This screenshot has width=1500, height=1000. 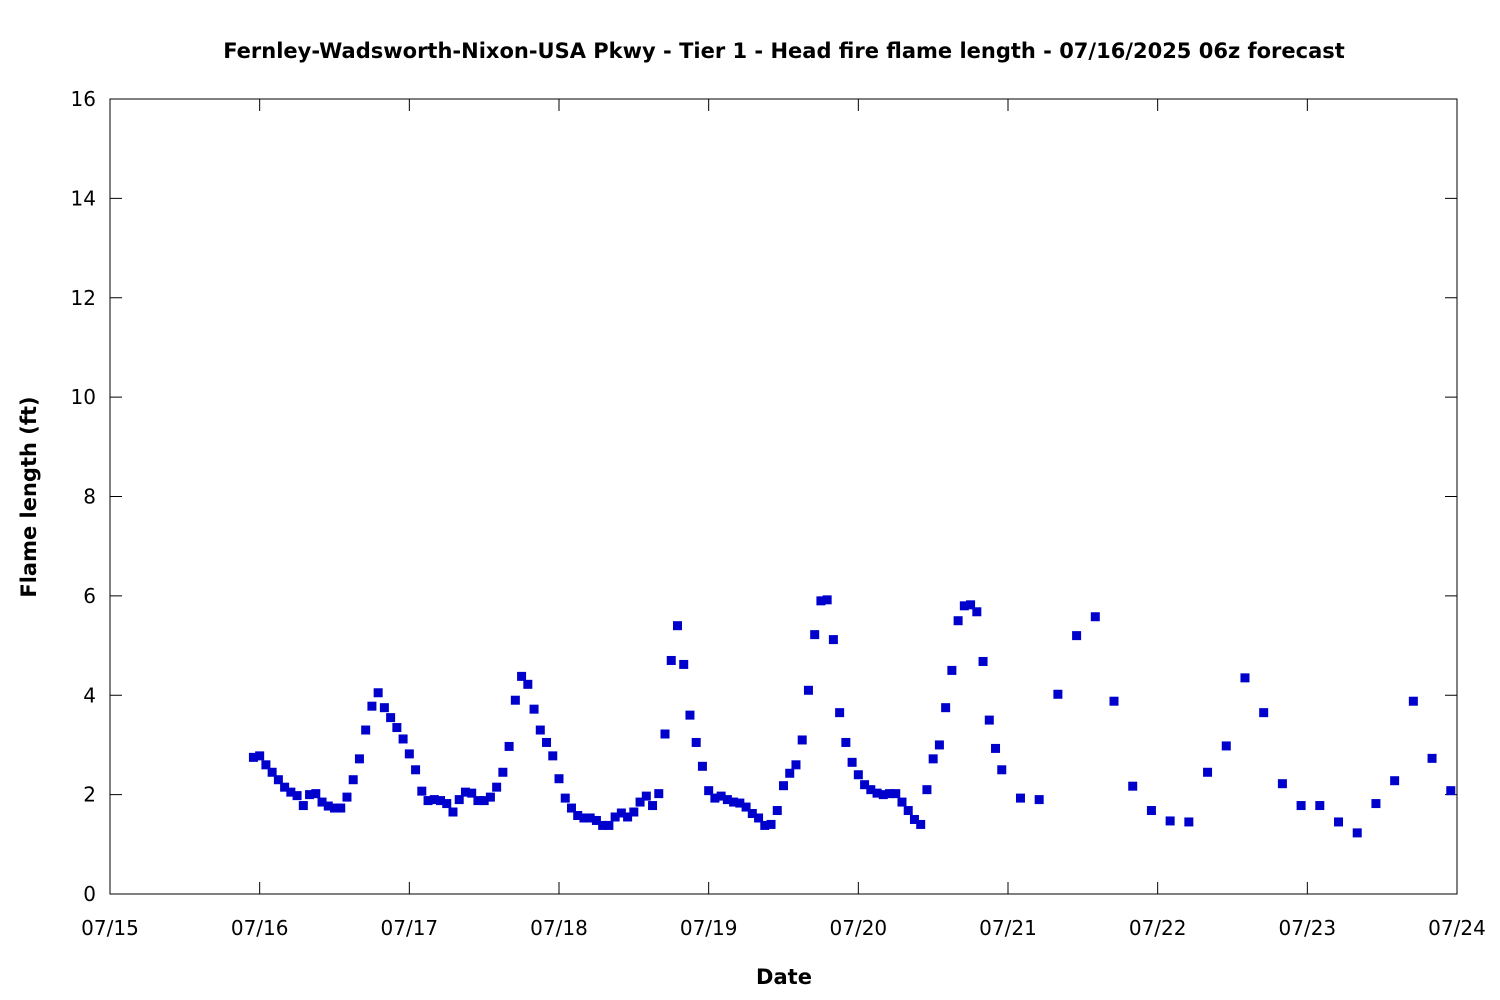 I want to click on x-tick-label: 07/15, so click(x=110, y=928).